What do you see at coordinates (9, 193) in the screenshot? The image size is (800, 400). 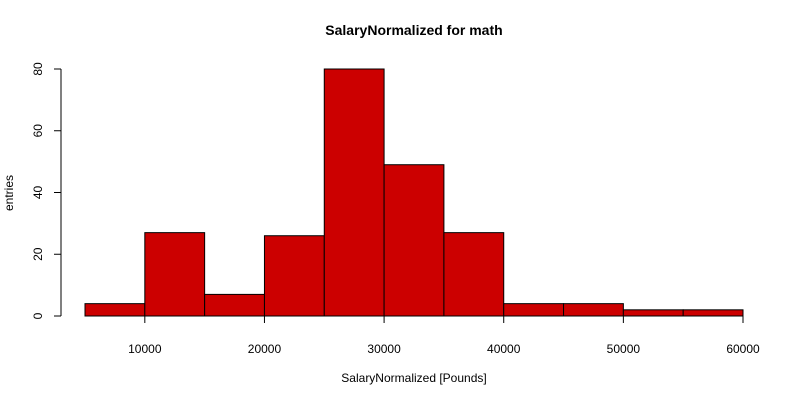 I see `y-axis-label: entries` at bounding box center [9, 193].